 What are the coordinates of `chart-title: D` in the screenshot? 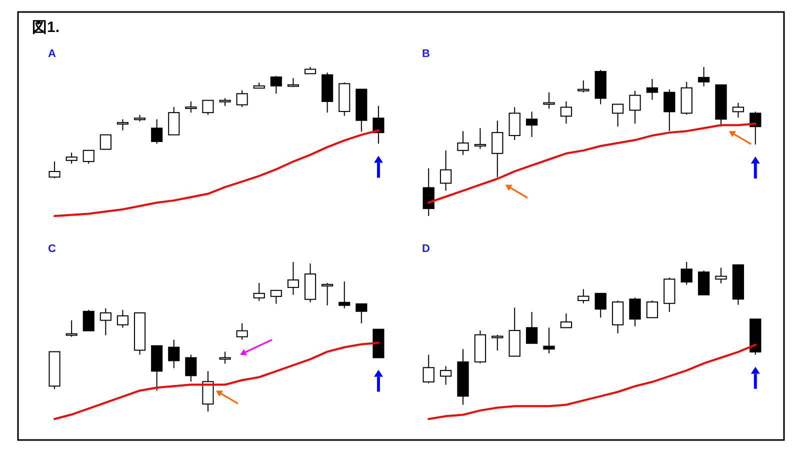 It's located at (426, 249).